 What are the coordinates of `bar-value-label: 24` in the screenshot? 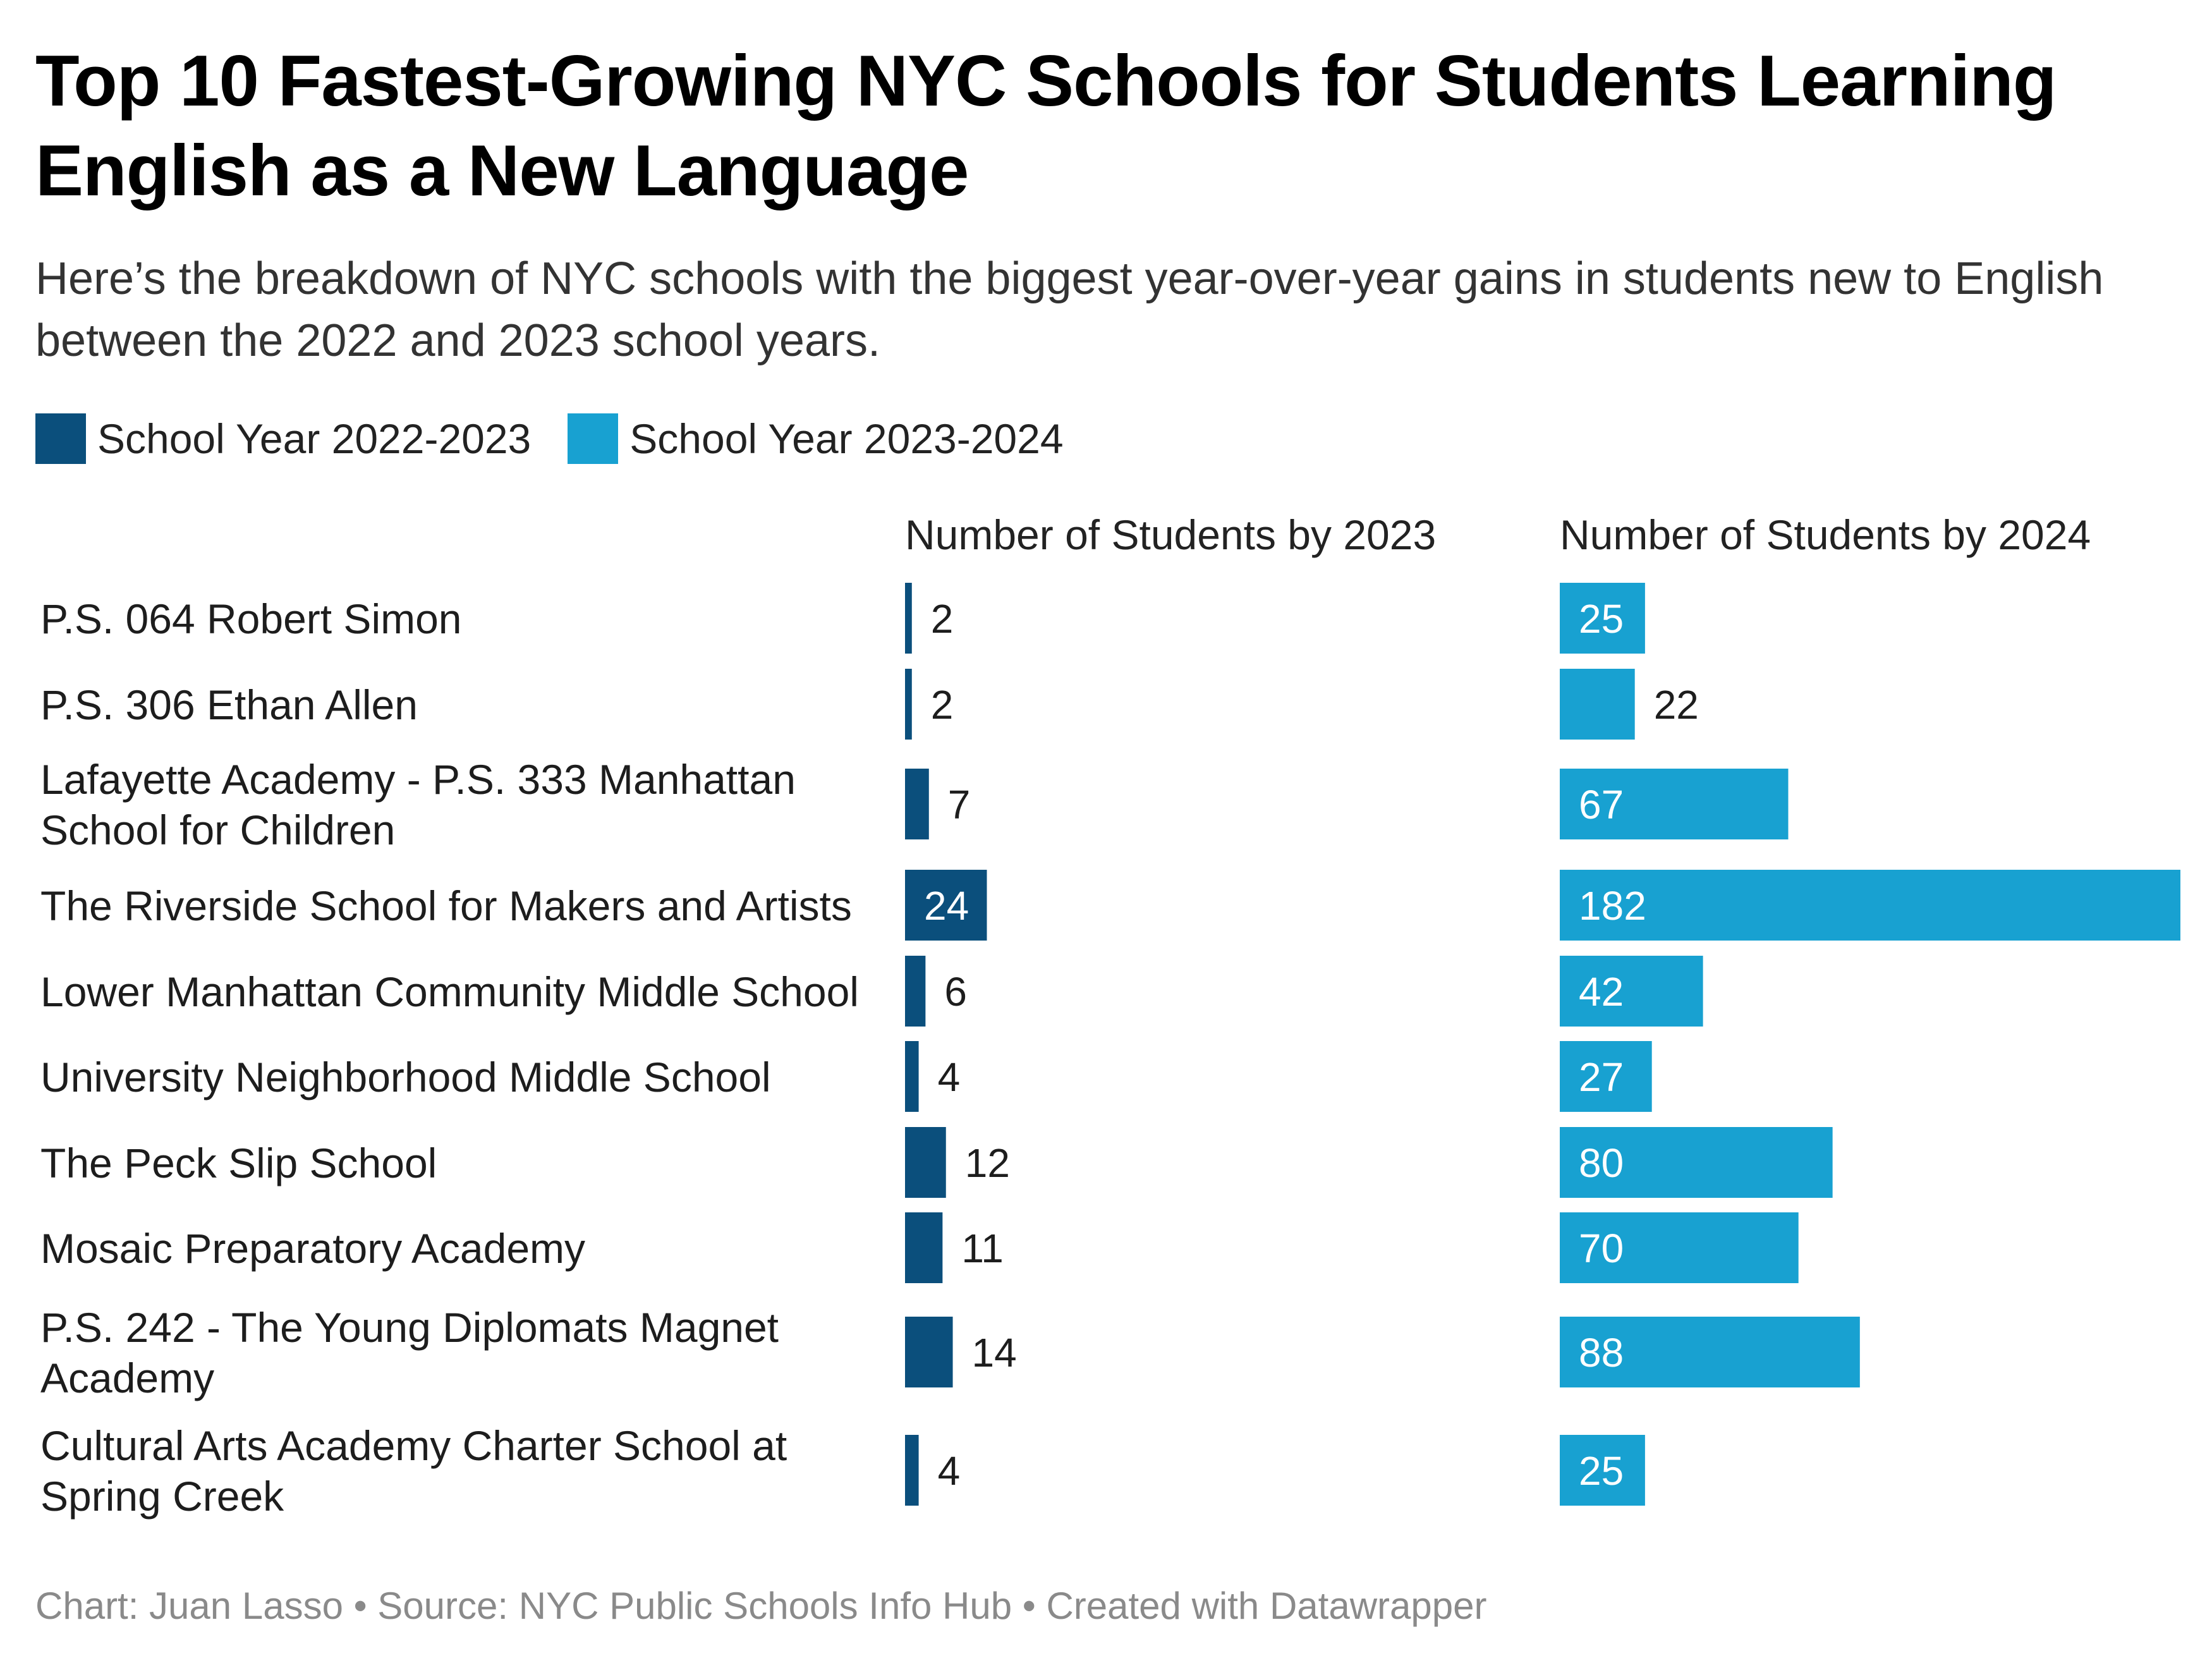 It's located at (946, 906).